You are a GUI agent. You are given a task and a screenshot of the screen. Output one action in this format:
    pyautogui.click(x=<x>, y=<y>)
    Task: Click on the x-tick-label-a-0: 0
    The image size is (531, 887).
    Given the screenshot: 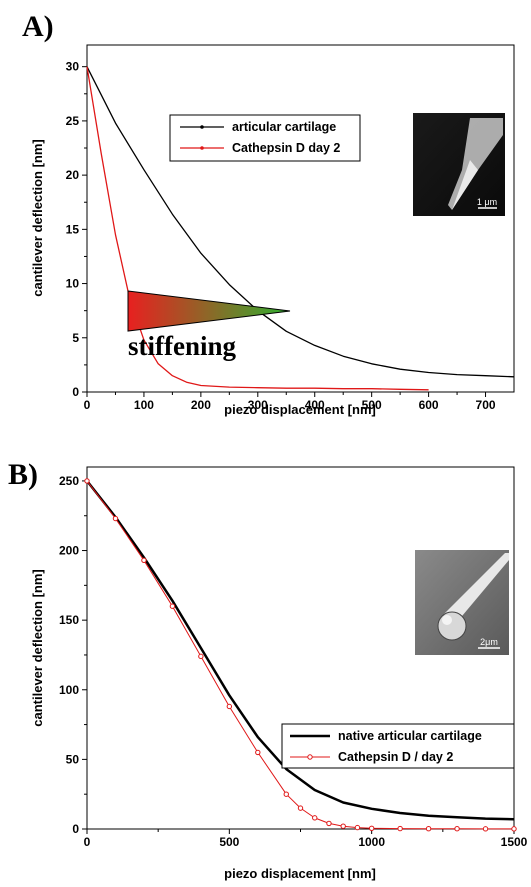 What is the action you would take?
    pyautogui.click(x=87, y=405)
    